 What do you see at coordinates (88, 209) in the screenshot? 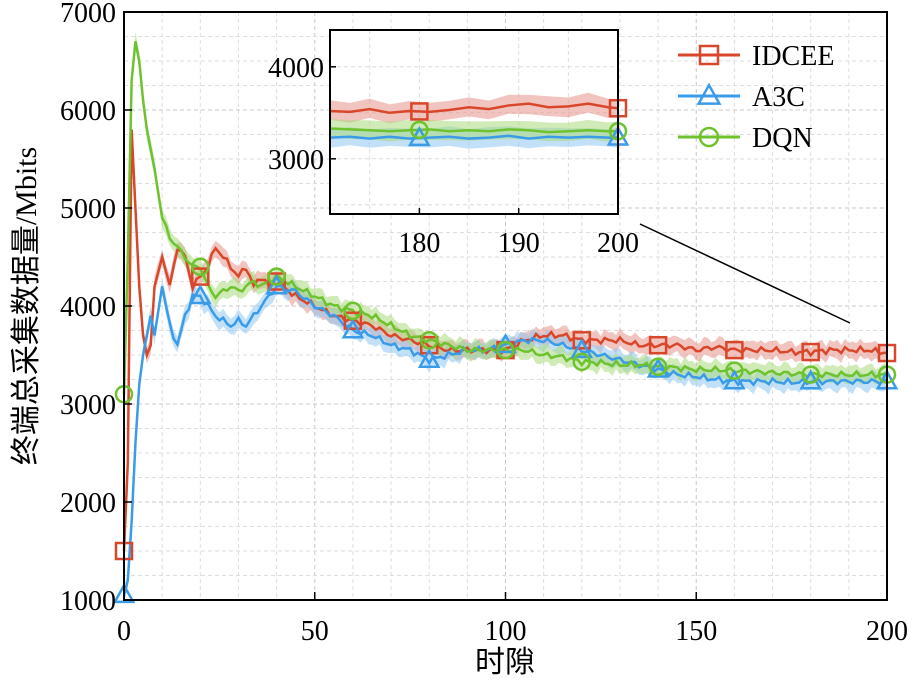
I see `y-tick-label: 5000` at bounding box center [88, 209].